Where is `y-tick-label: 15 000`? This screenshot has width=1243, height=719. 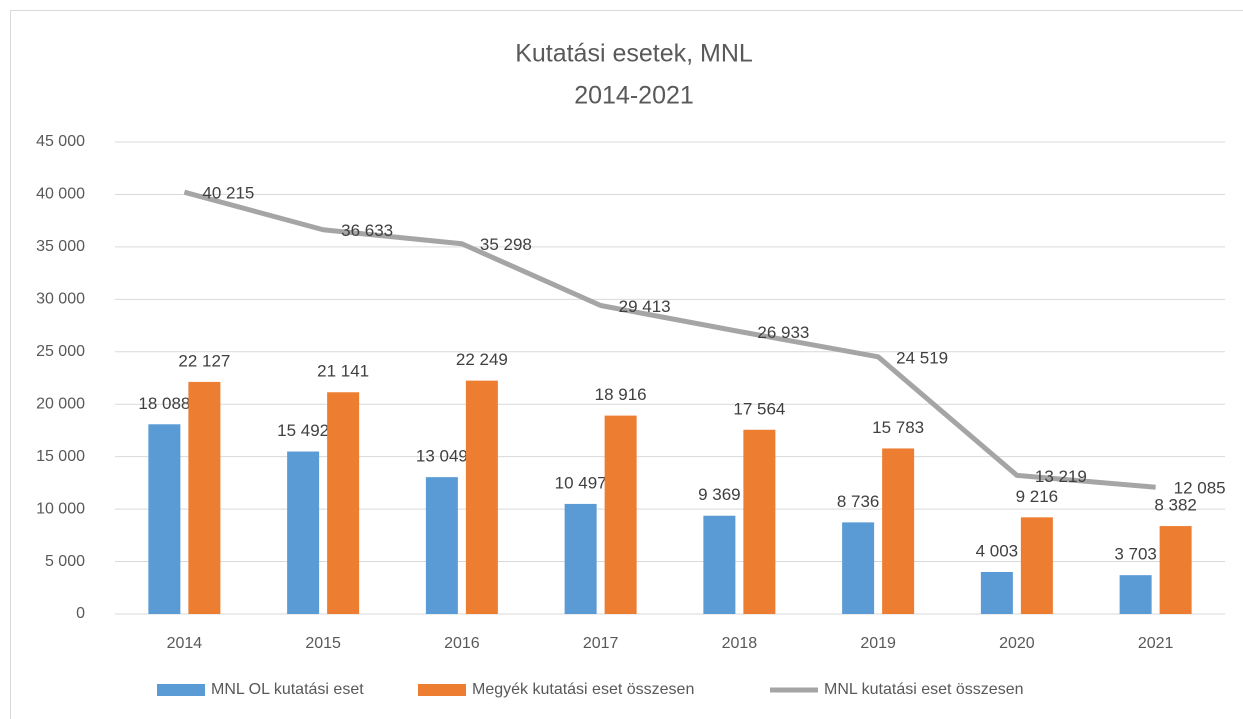
y-tick-label: 15 000 is located at coordinates (60, 456).